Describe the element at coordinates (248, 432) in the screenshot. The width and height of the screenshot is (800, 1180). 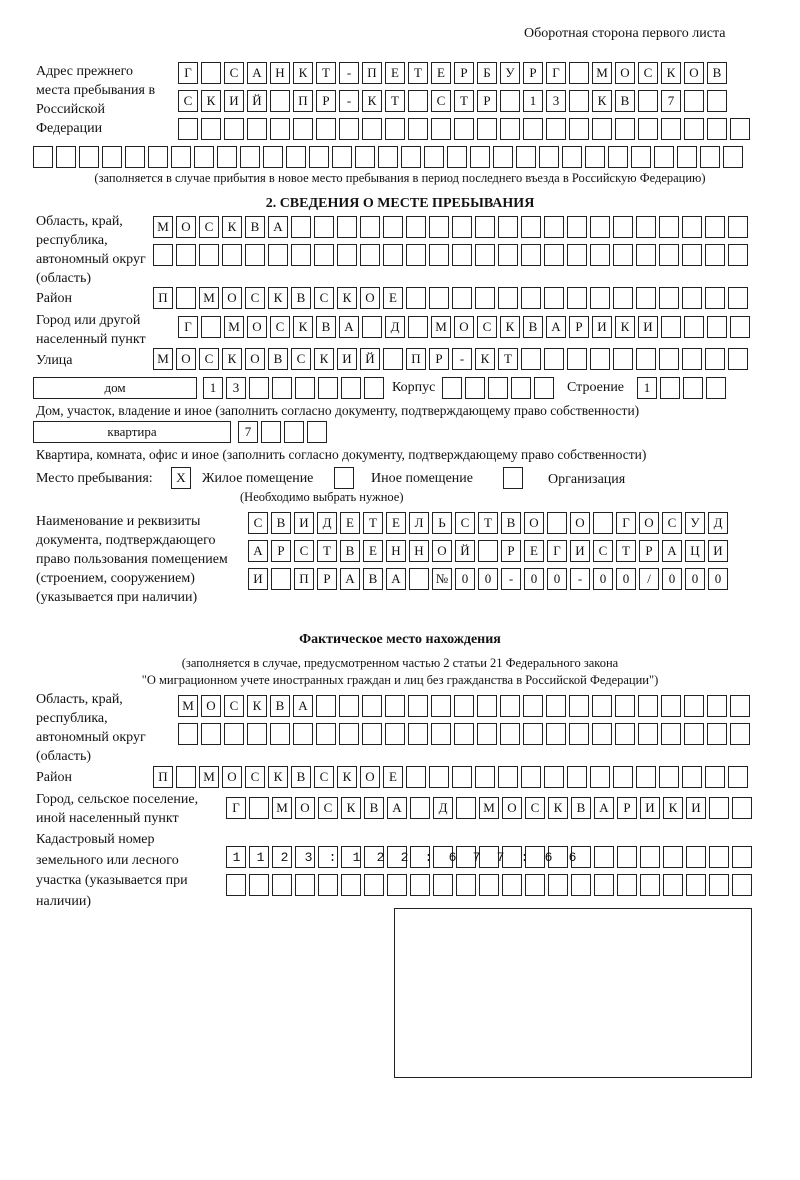
I see `char-cell: 7` at that location.